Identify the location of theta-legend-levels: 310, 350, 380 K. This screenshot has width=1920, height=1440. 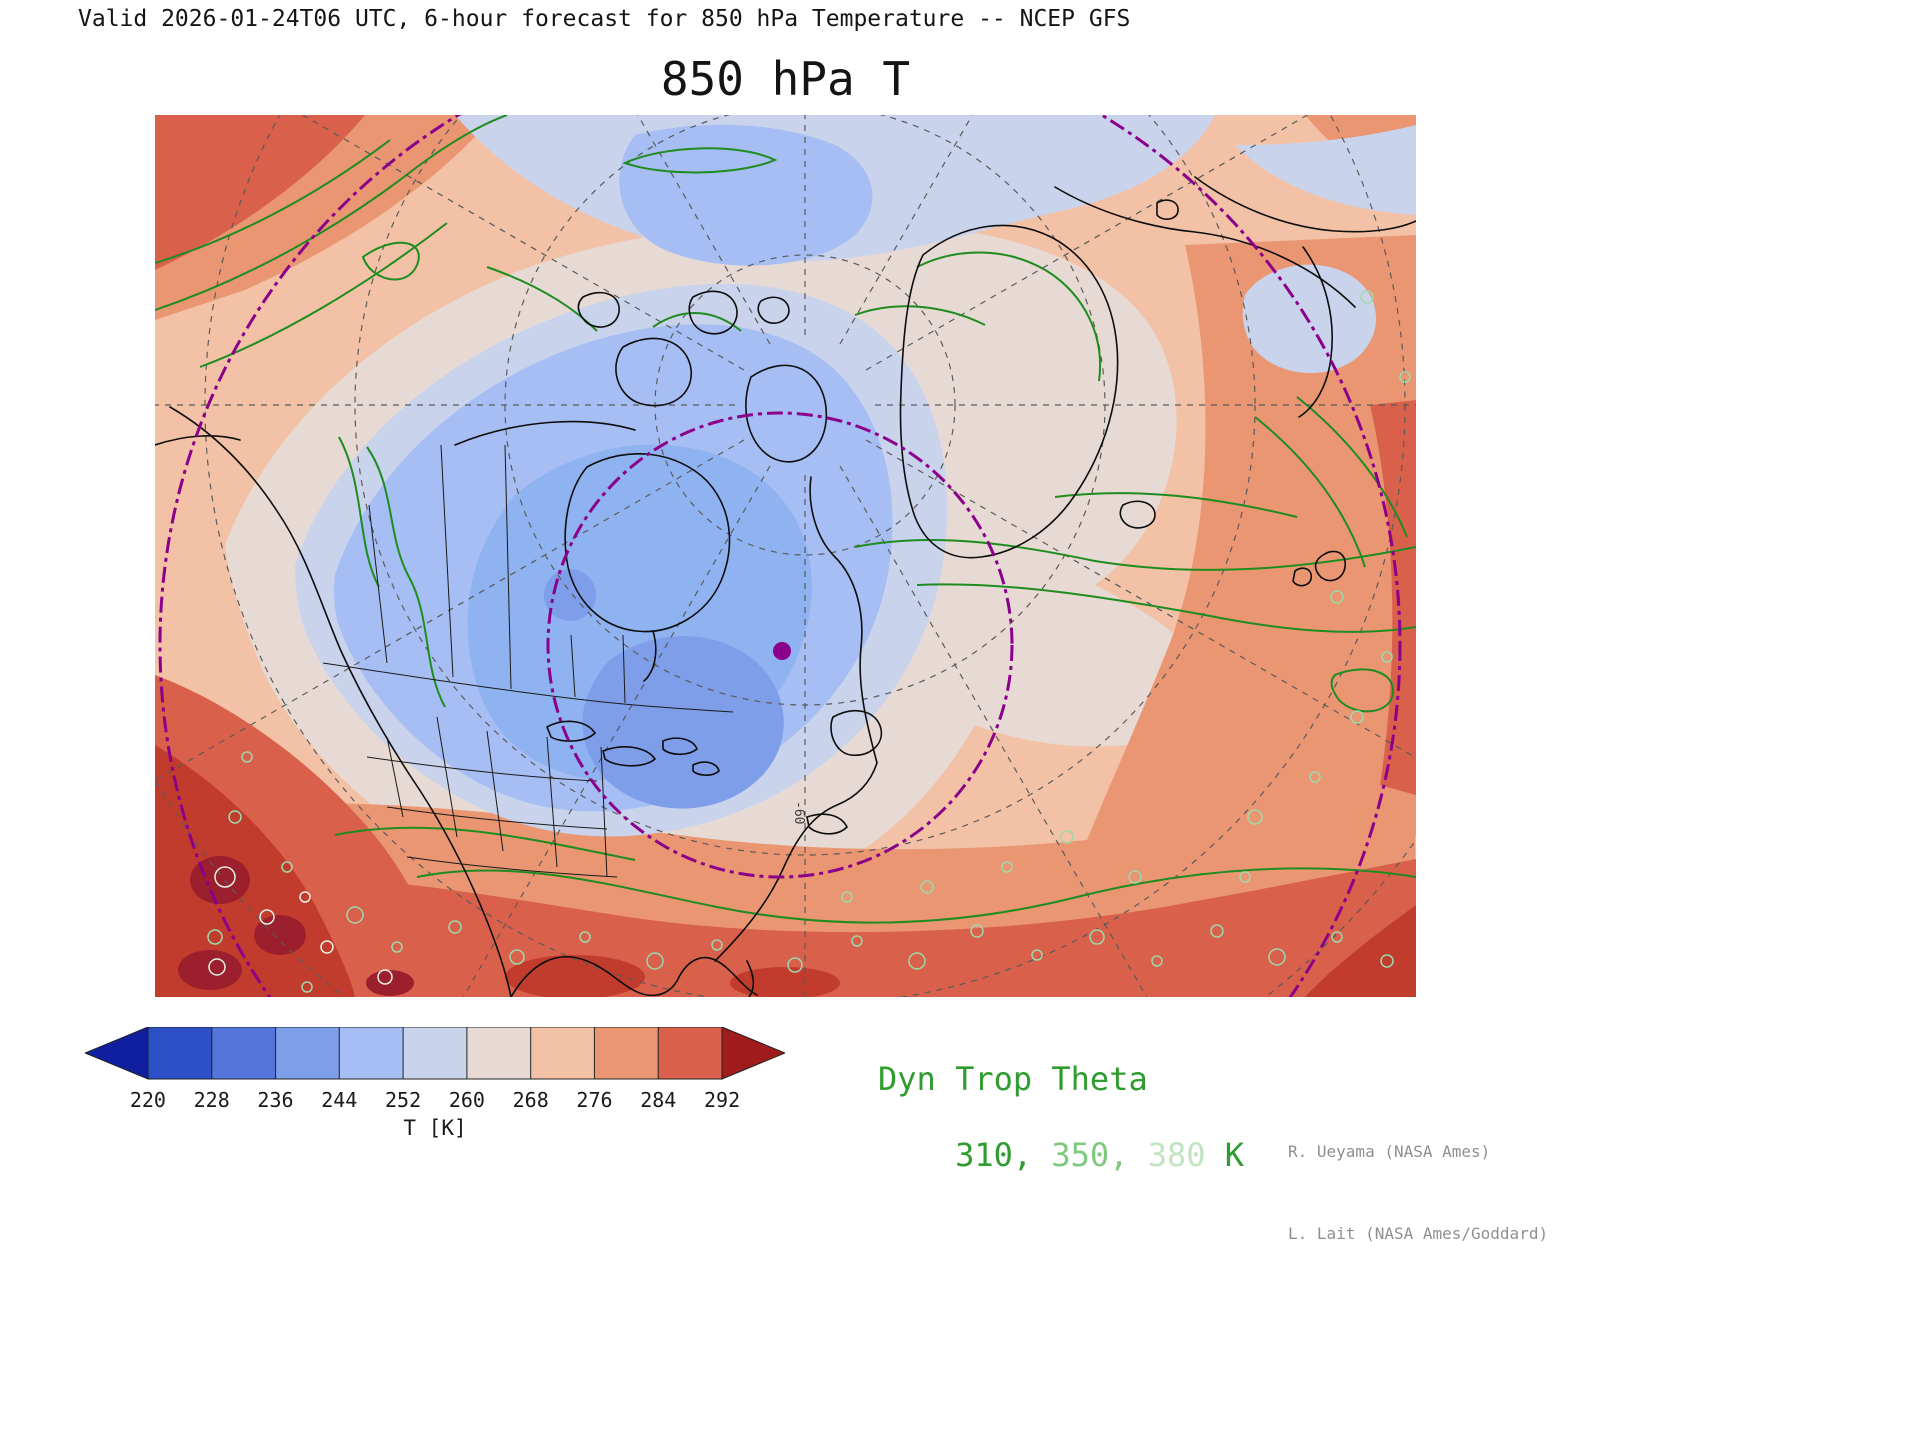
(1061, 1155).